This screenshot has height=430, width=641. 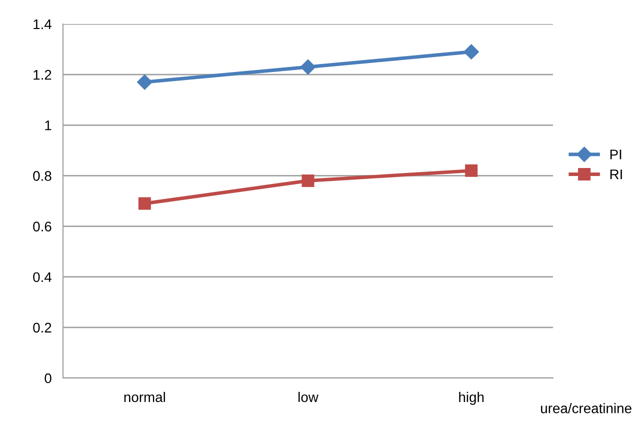 I want to click on y-tick-label: 0.6, so click(x=42, y=227).